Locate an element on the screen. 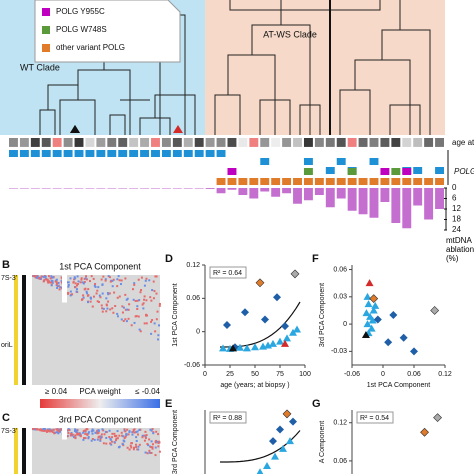  annotation-bar is located at coordinates (24, 451).